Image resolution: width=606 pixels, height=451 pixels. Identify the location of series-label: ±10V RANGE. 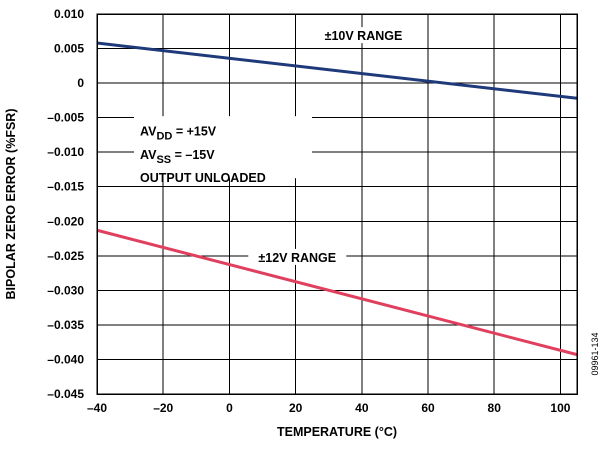
(364, 36).